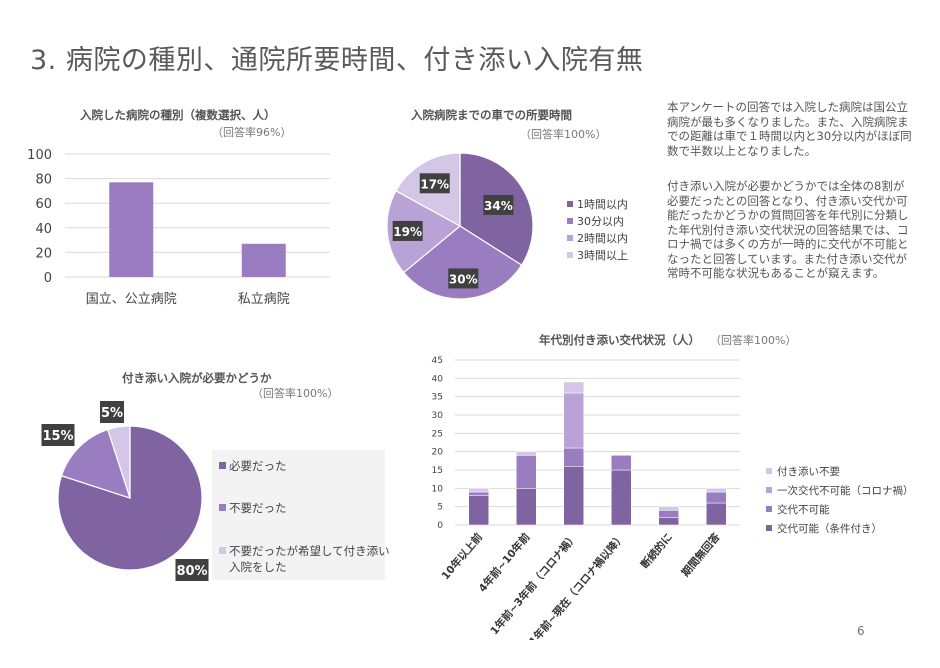  Describe the element at coordinates (602, 255) in the screenshot. I see `legend-label: 3時間以上` at that location.